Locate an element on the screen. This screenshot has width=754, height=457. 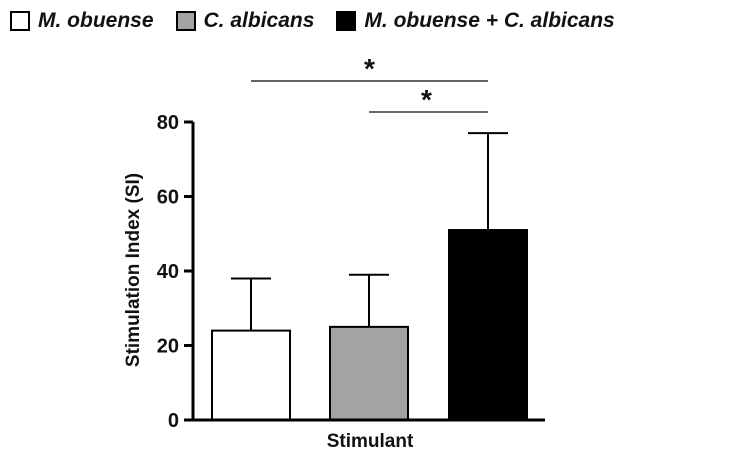
legend-item-c-albicans: C. albicans is located at coordinates (245, 21).